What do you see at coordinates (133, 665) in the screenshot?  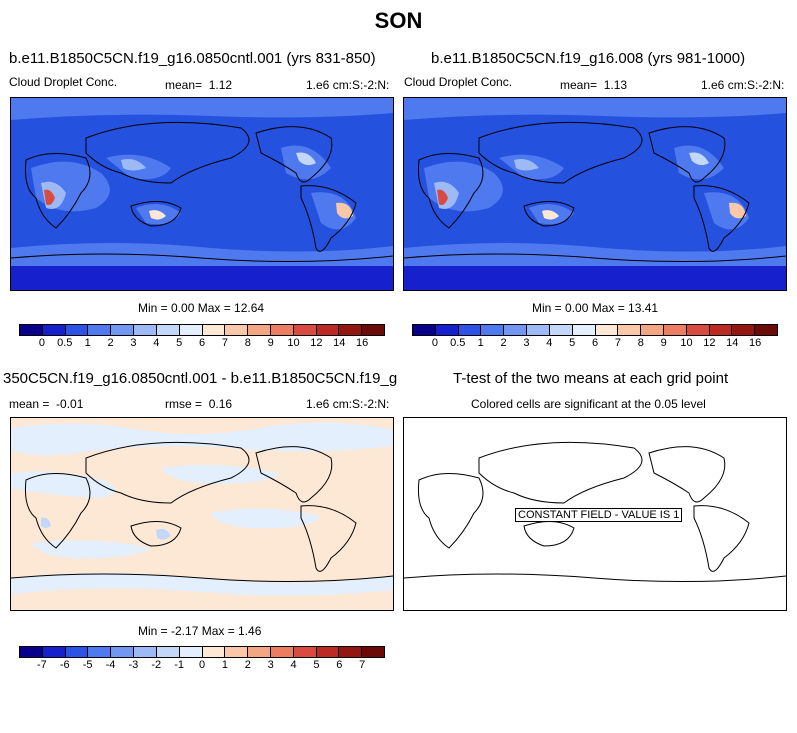 I see `colorbar-tick-label: -3` at bounding box center [133, 665].